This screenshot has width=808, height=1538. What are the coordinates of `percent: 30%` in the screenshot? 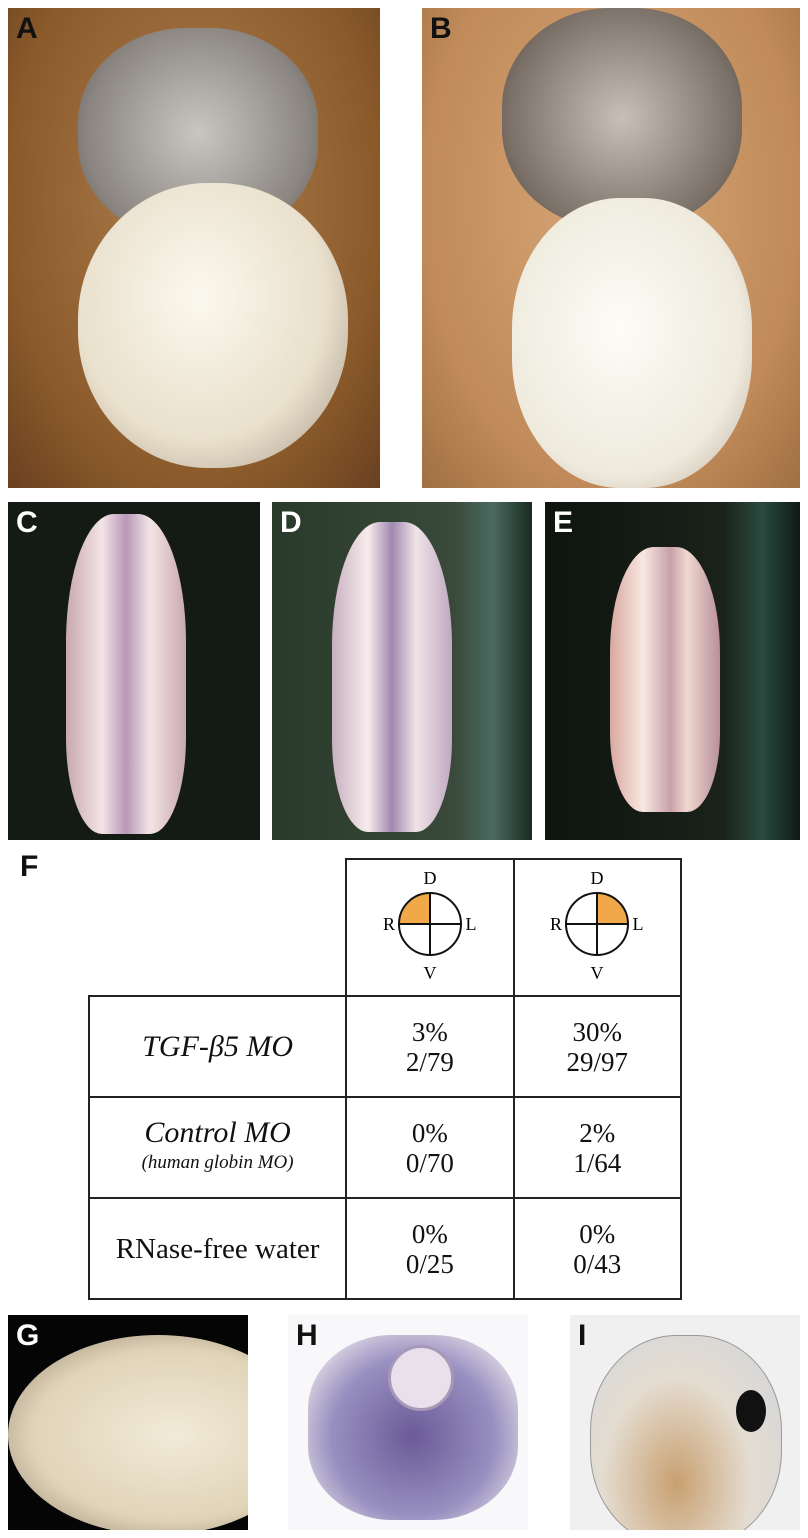 It's located at (597, 1031).